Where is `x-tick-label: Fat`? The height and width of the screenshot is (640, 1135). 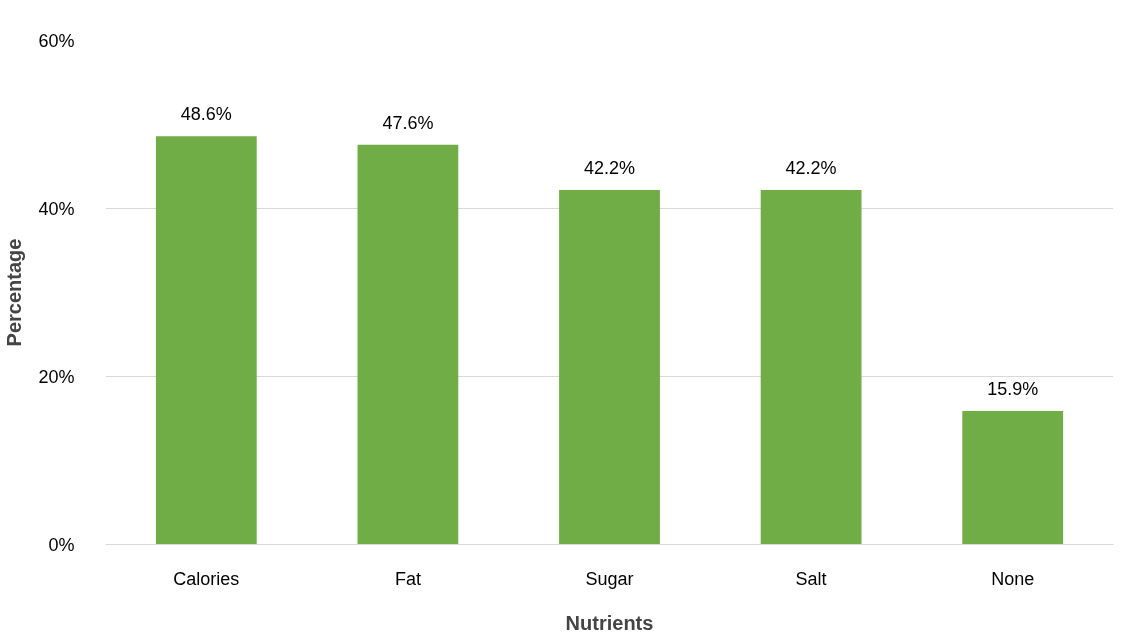
x-tick-label: Fat is located at coordinates (407, 578).